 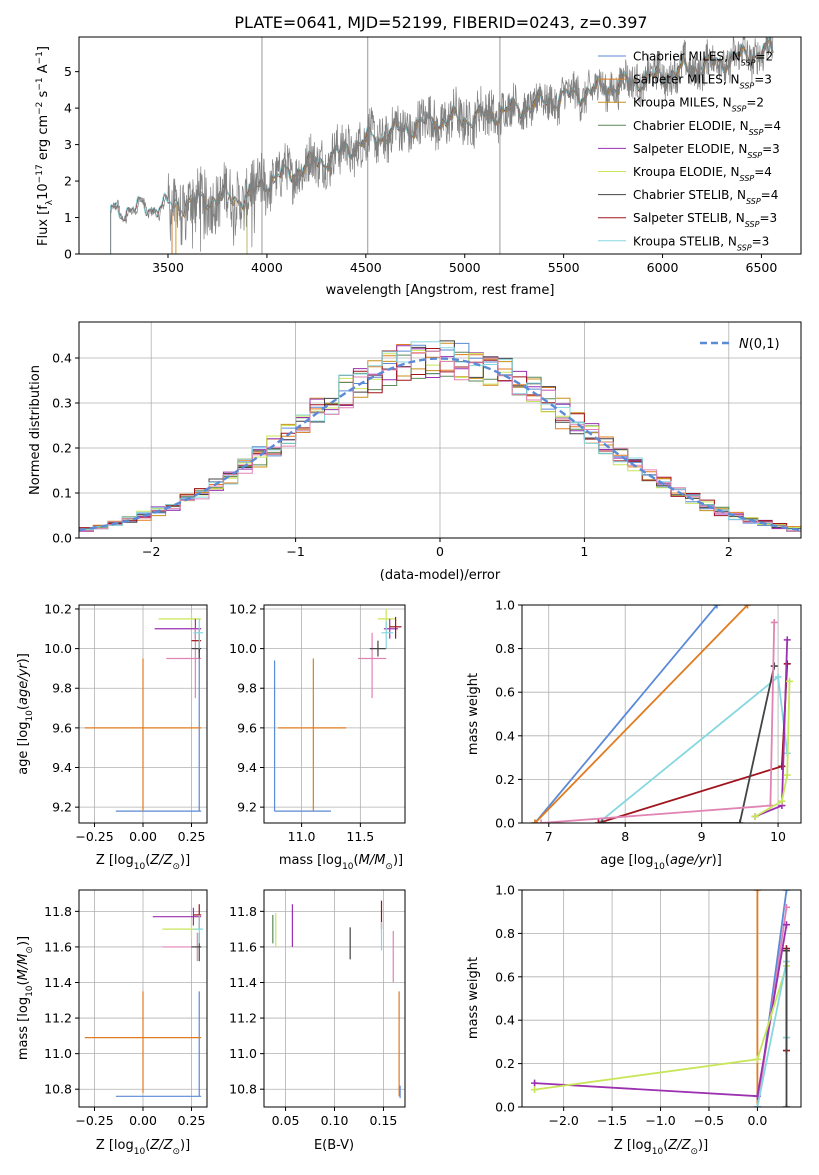 I want to click on spectrum-ytick-label: 3, so click(x=68, y=144).